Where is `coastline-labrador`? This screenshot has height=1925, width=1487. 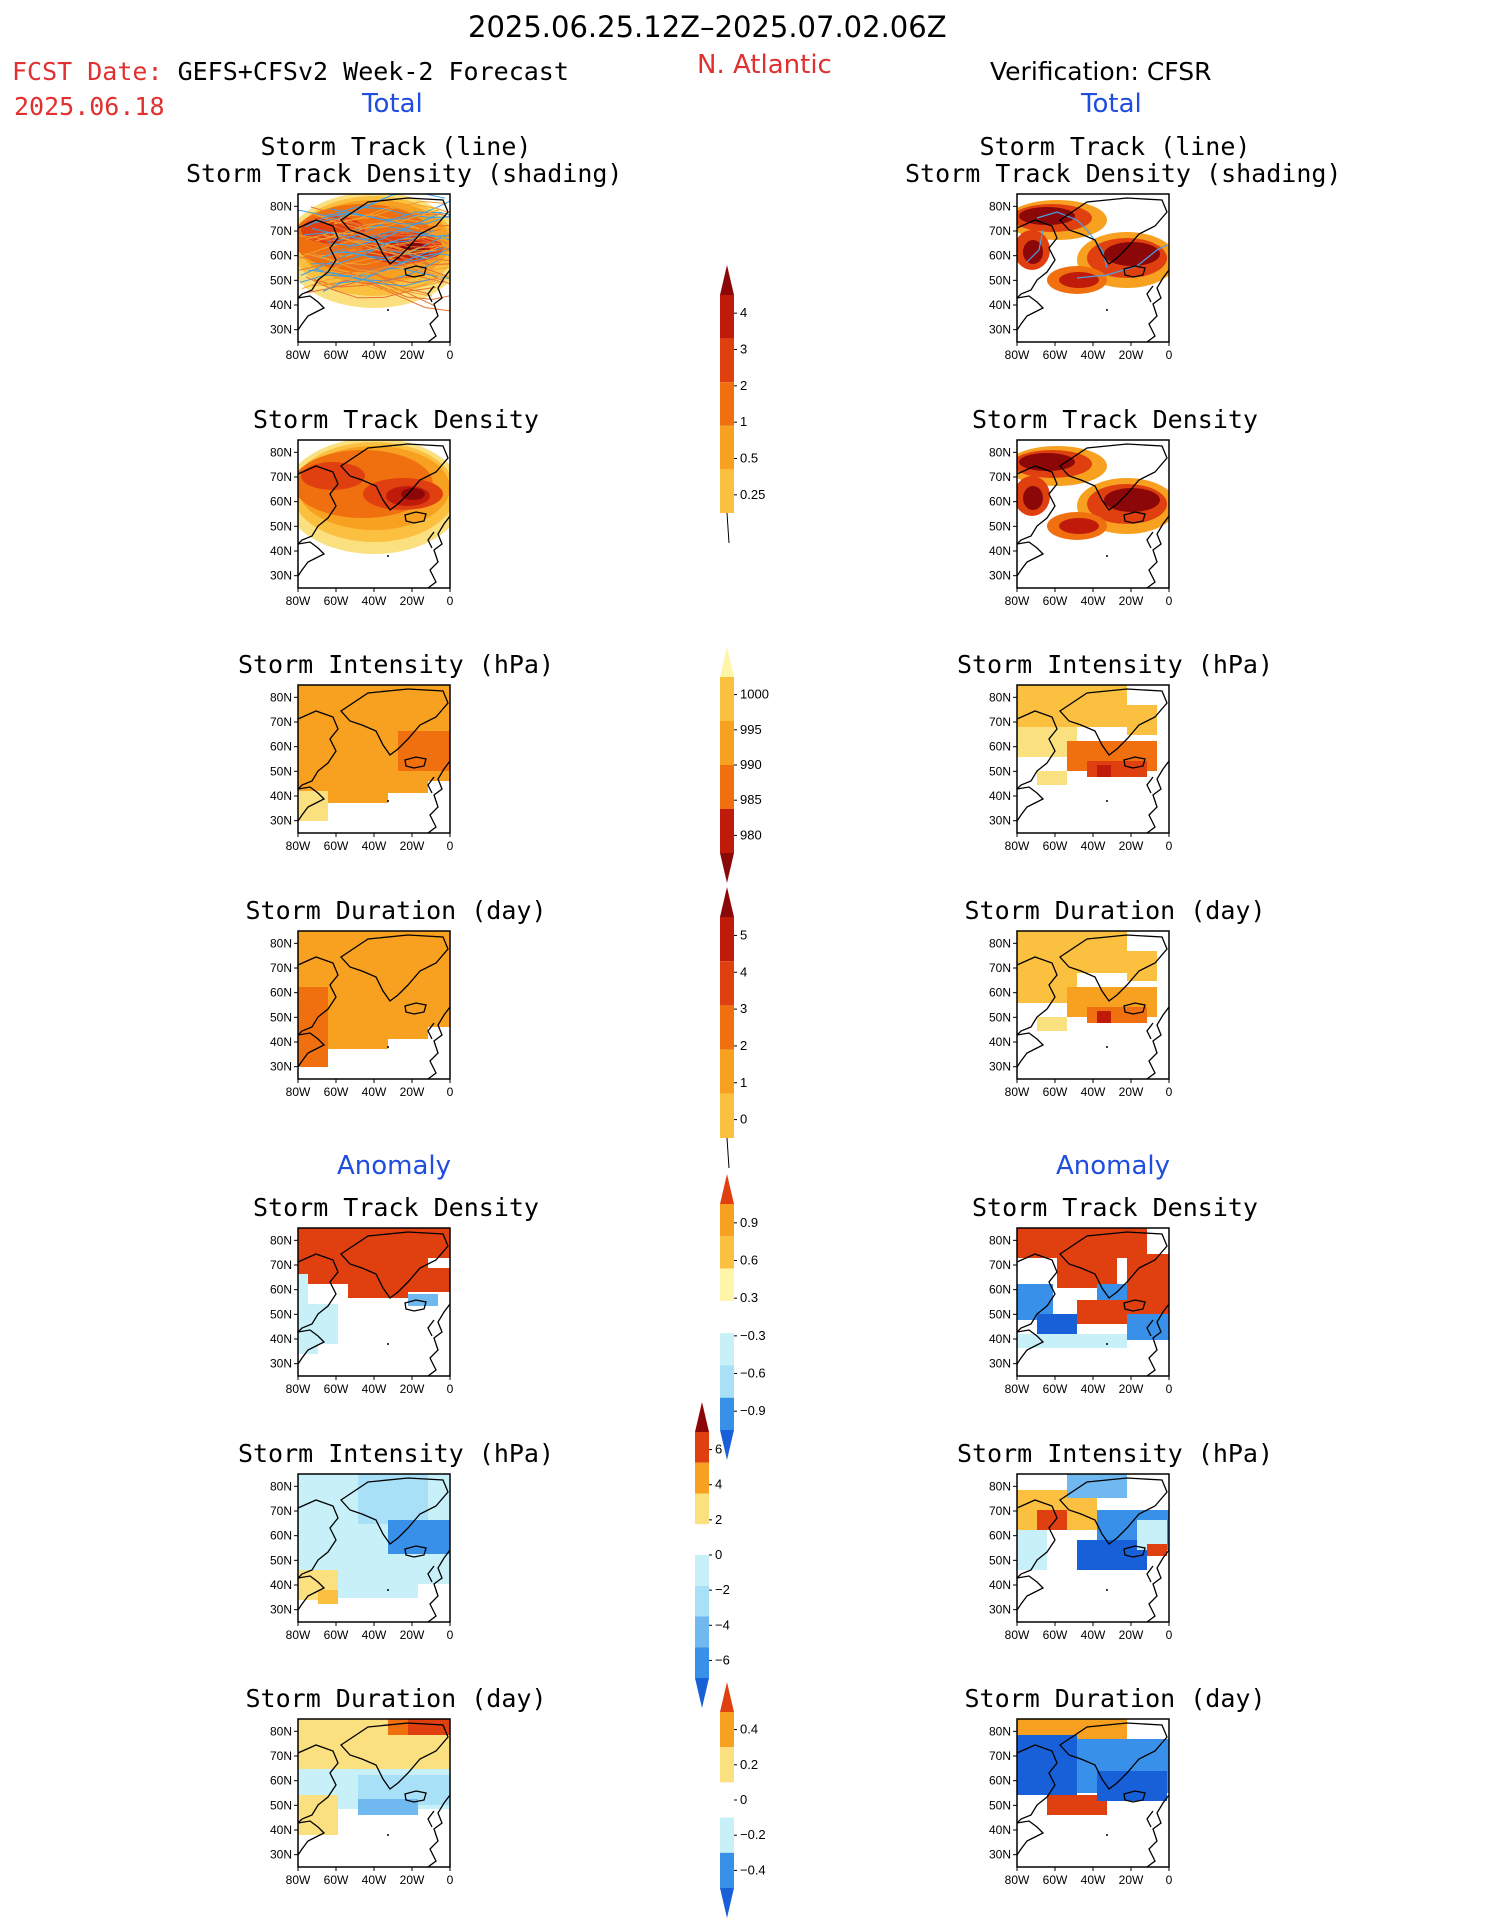
coastline-labrador is located at coordinates (1031, 559).